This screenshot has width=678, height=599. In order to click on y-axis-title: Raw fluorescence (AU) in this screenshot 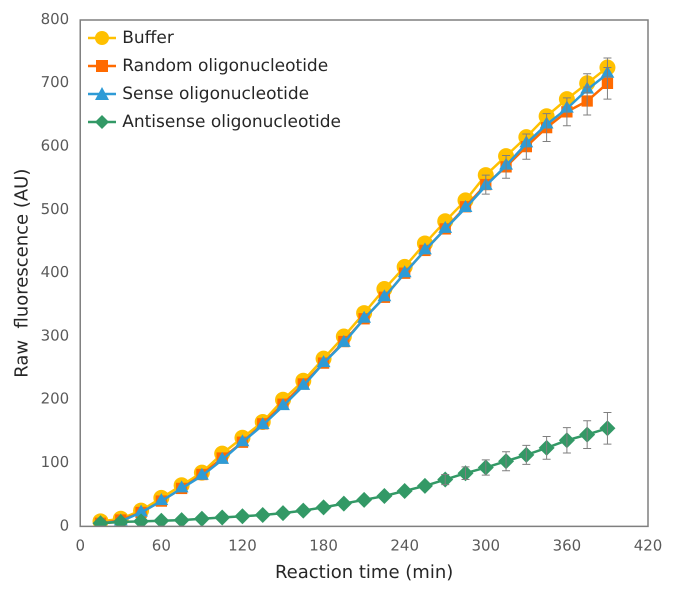, I will do `click(21, 273)`.